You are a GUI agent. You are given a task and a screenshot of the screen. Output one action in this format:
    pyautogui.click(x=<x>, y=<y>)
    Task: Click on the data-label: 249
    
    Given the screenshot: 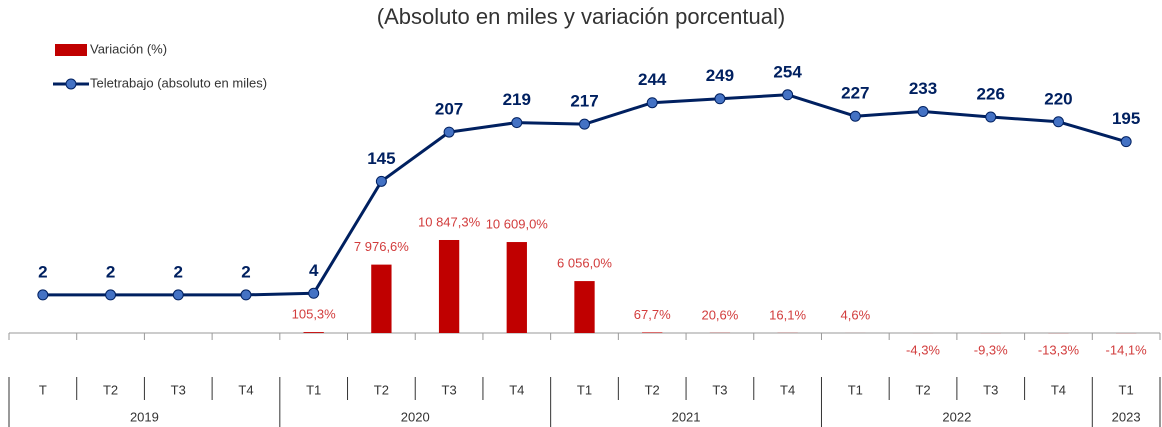 What is the action you would take?
    pyautogui.click(x=720, y=75)
    